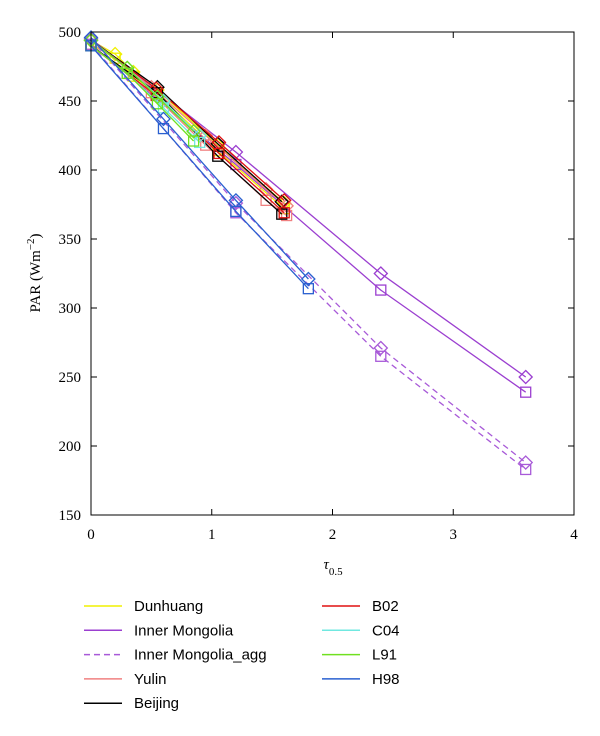  Describe the element at coordinates (91, 535) in the screenshot. I see `x-tick-label: 0` at that location.